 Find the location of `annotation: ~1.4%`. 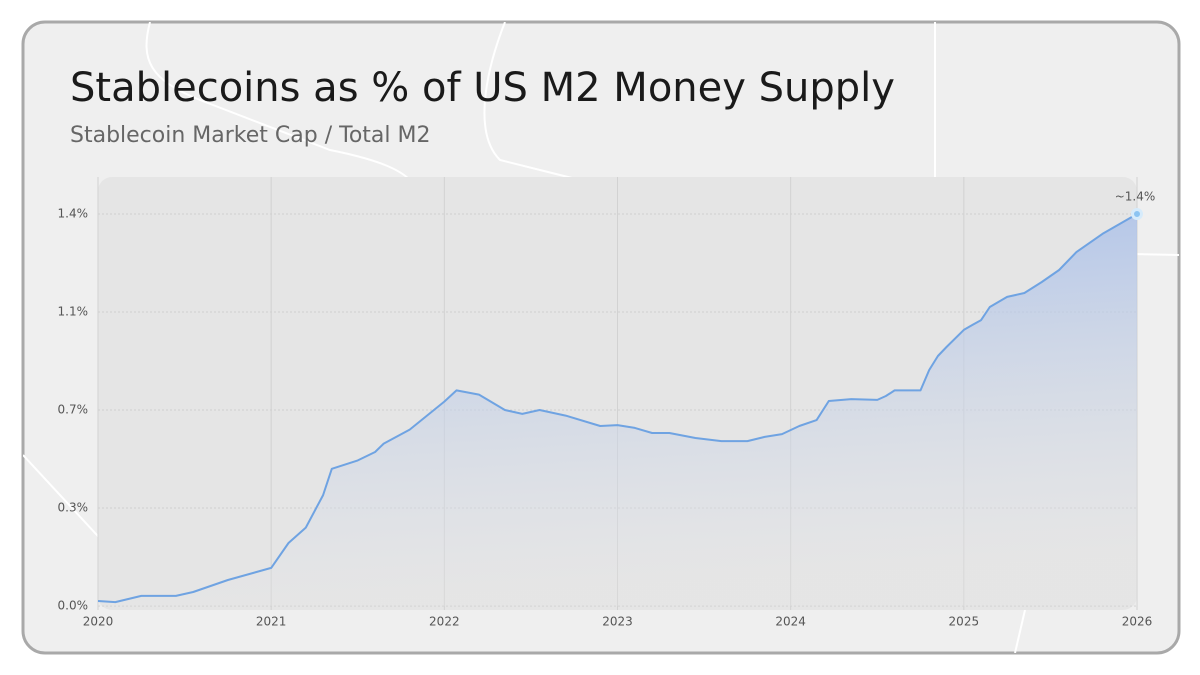

annotation: ~1.4% is located at coordinates (1135, 197).